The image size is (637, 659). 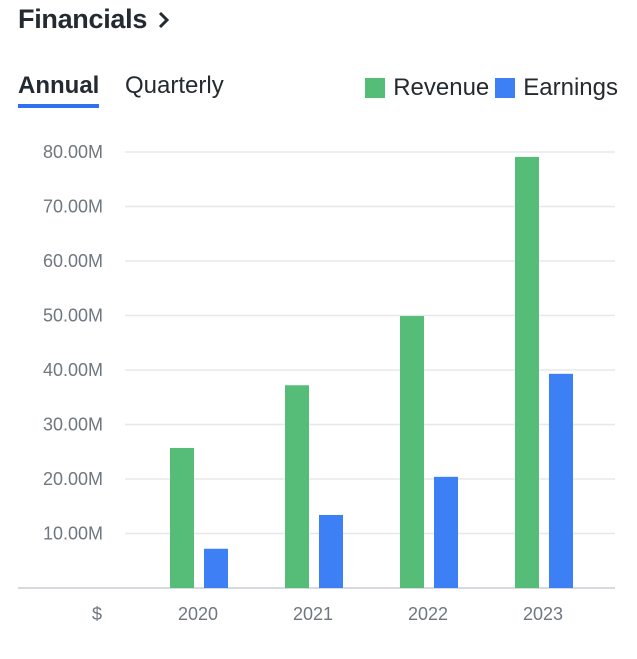 What do you see at coordinates (527, 372) in the screenshot?
I see `bar-revenue-2023` at bounding box center [527, 372].